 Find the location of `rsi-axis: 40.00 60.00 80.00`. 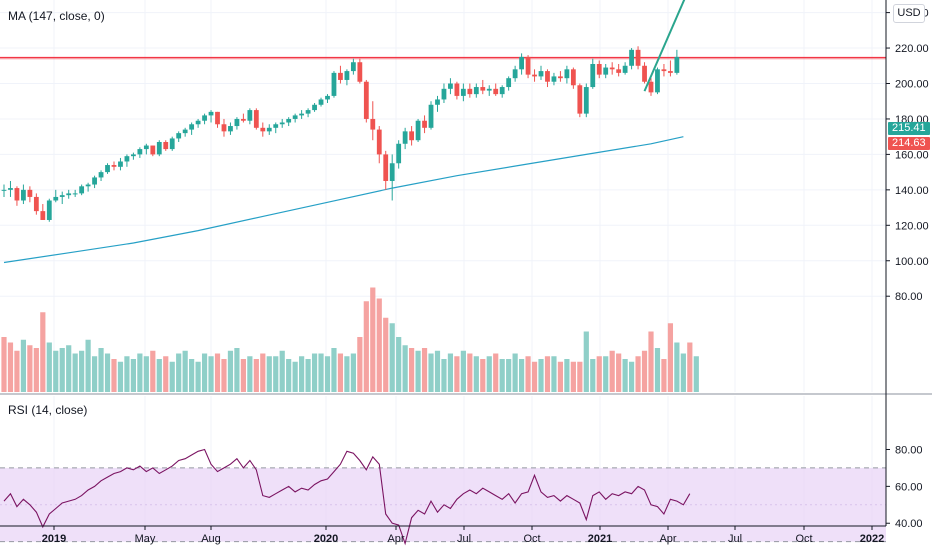

rsi-axis: 40.00 60.00 80.00 is located at coordinates (904, 487).